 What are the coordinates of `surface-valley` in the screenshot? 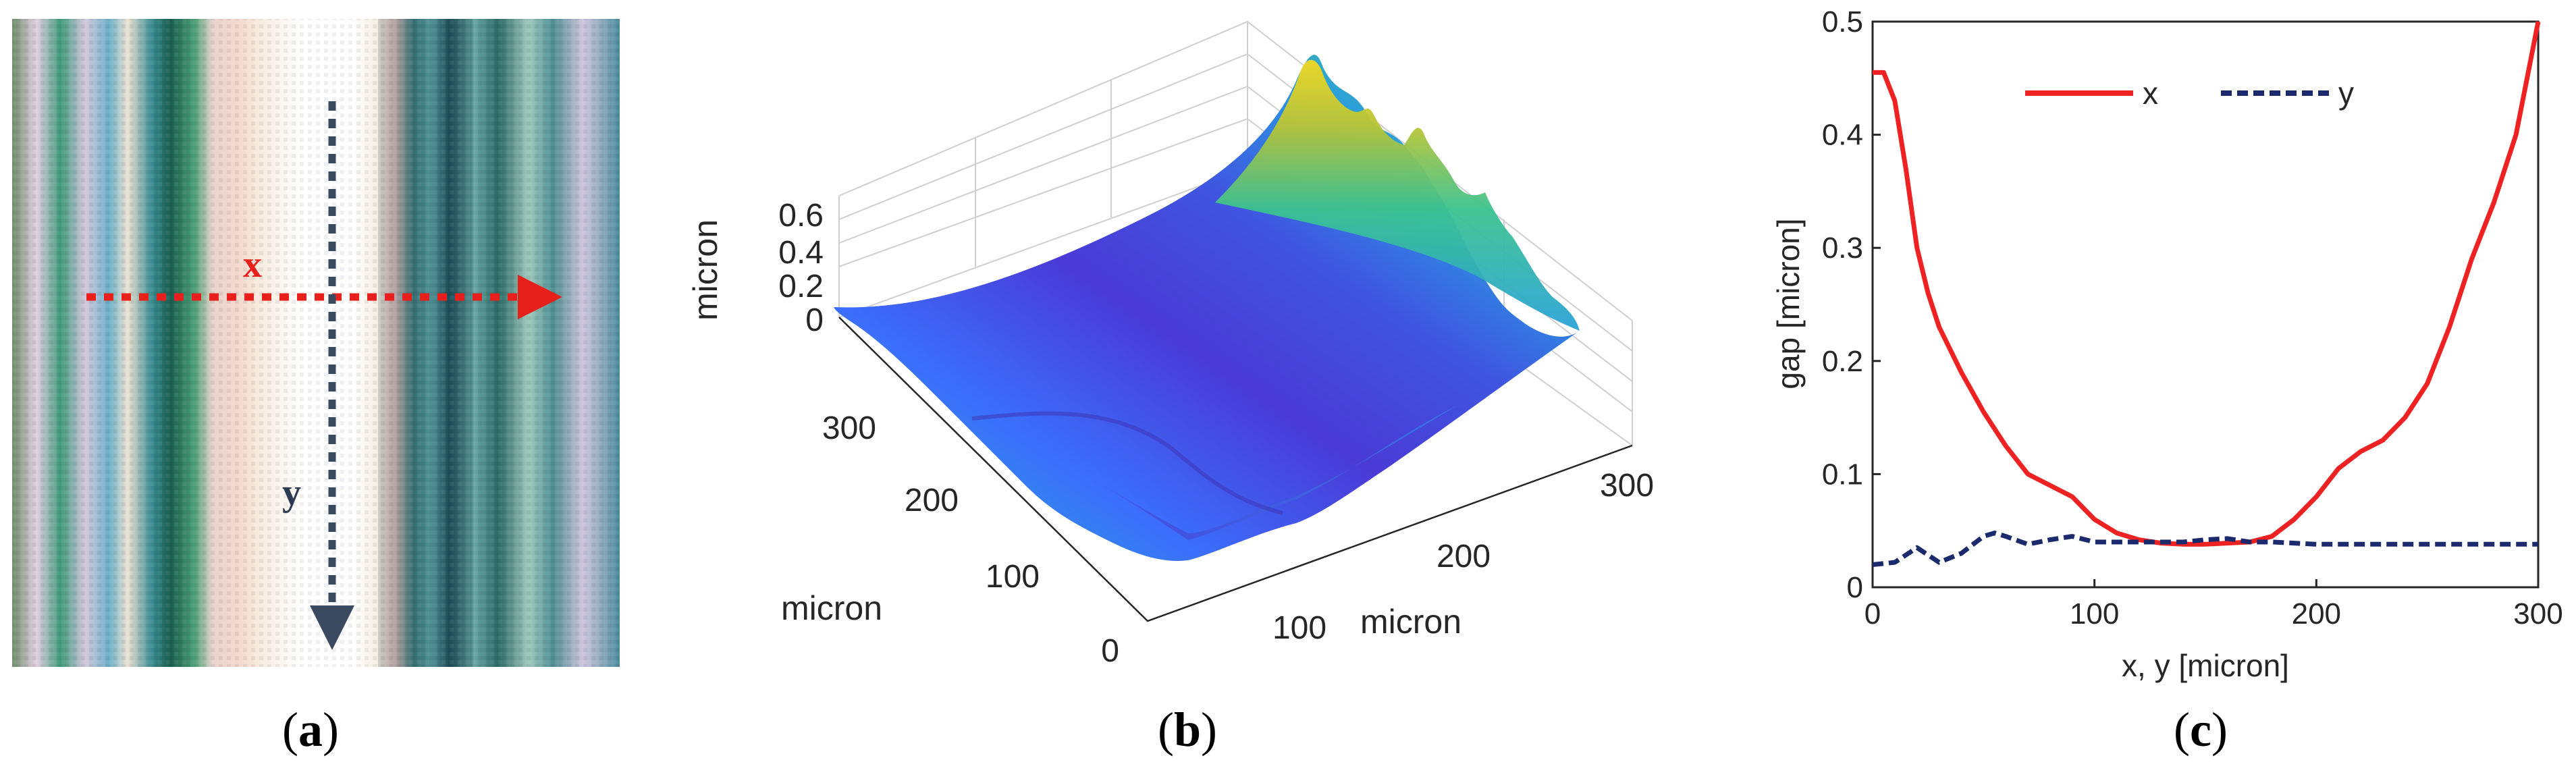 It's located at (1127, 463).